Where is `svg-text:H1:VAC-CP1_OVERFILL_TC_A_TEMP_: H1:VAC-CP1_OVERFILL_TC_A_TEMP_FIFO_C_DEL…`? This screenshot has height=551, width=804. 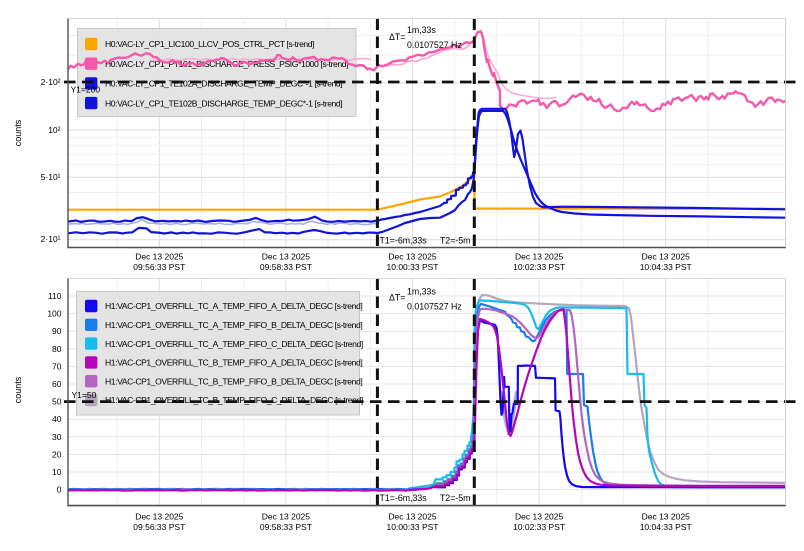 svg-text:H1:VAC-CP1_OVERFILL_TC_A_TEMP_: H1:VAC-CP1_OVERFILL_TC_A_TEMP_FIFO_C_DEL… is located at coordinates (234, 344).